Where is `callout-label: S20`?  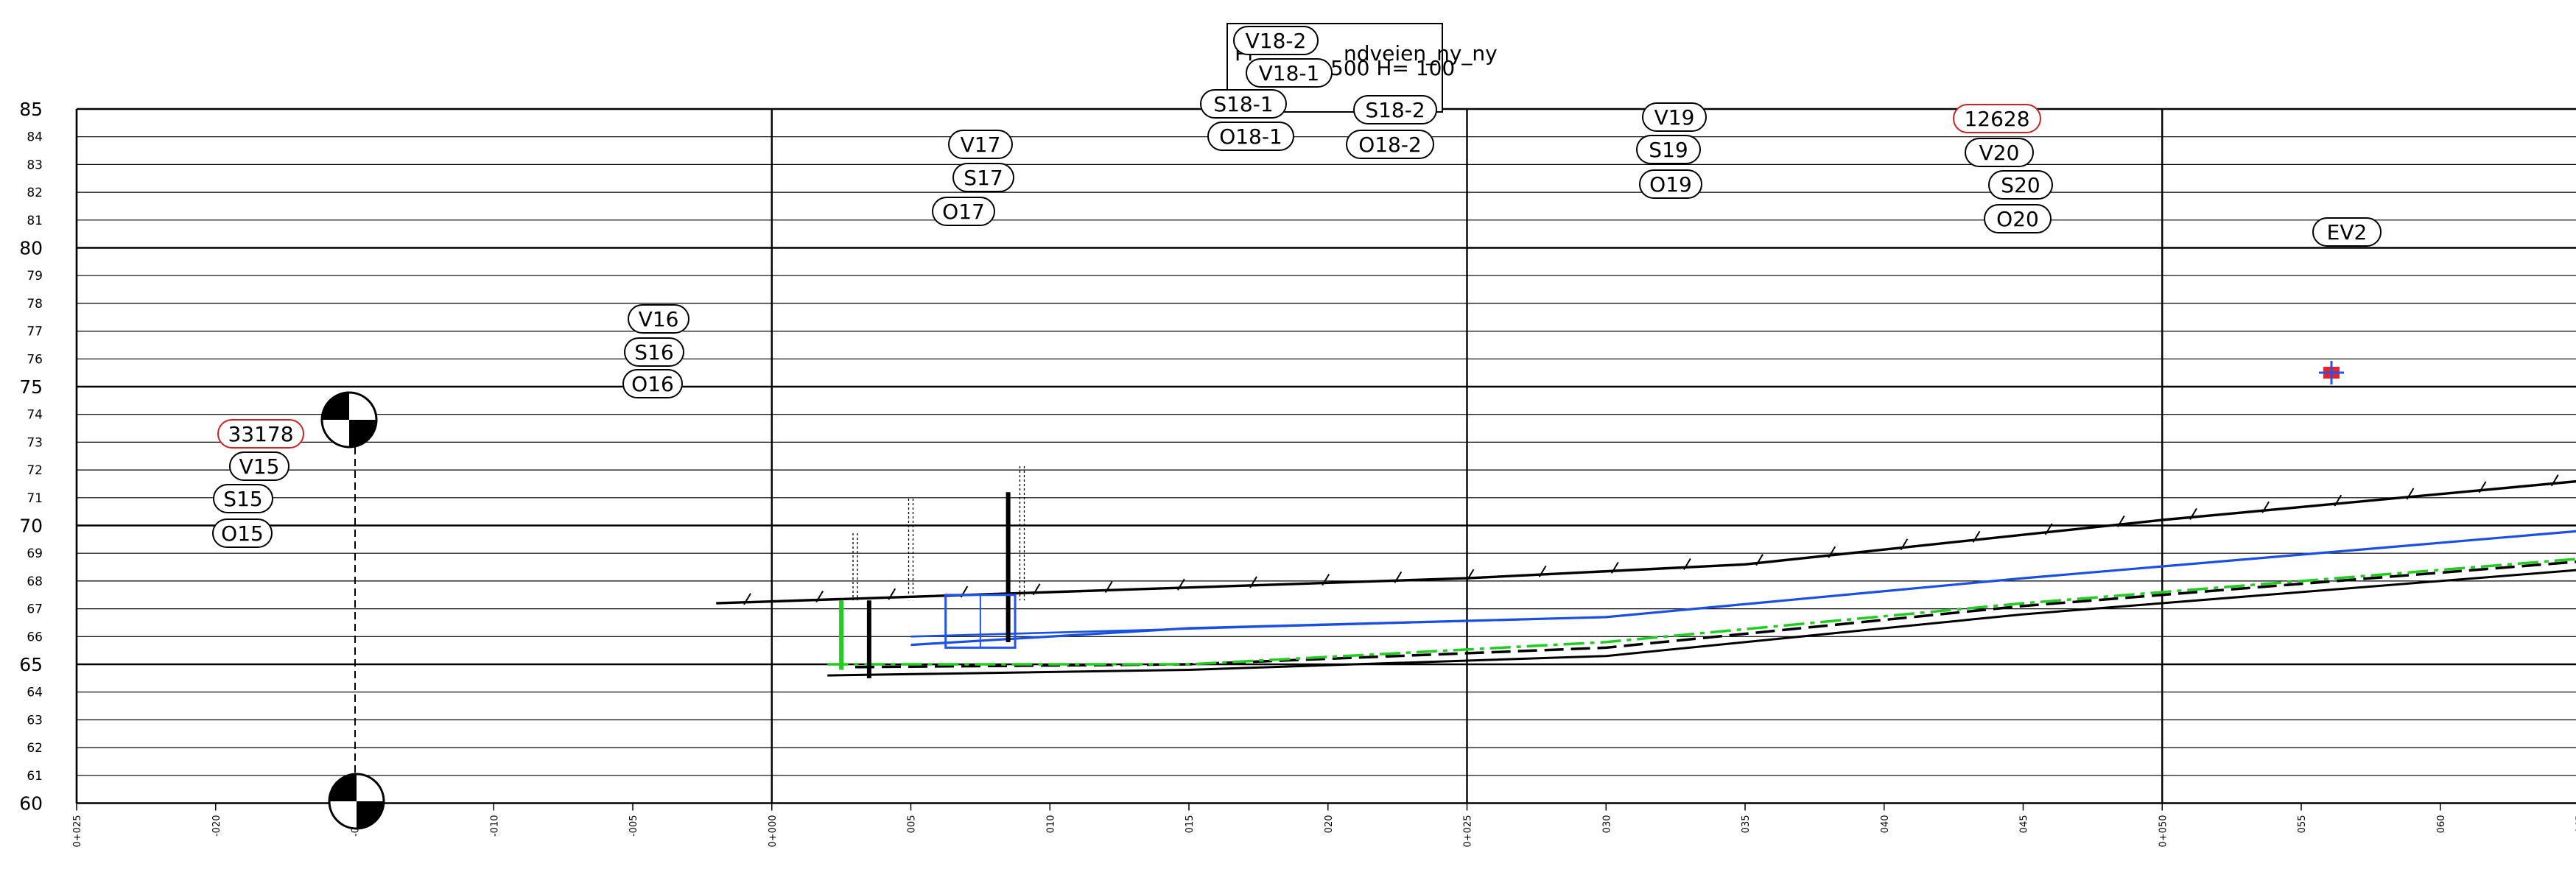 callout-label: S20 is located at coordinates (2020, 185).